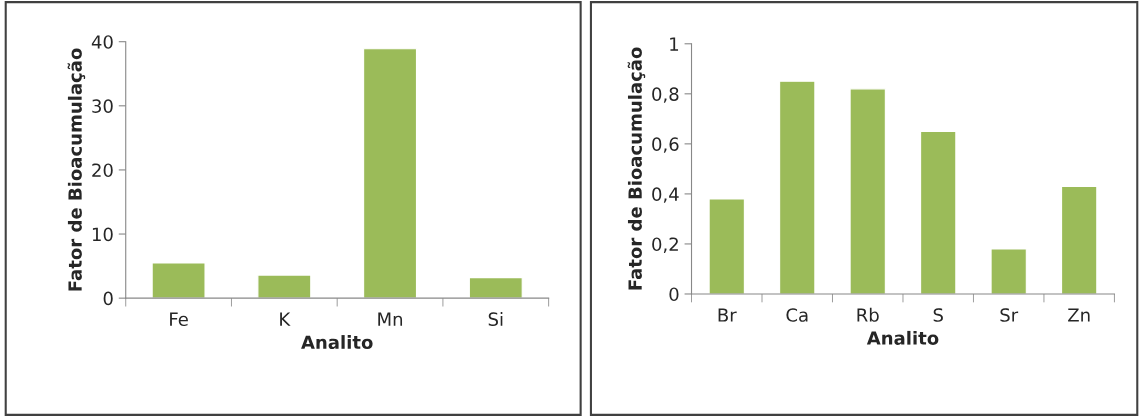 The image size is (1143, 417). I want to click on x-tick-label: Sr, so click(1009, 315).